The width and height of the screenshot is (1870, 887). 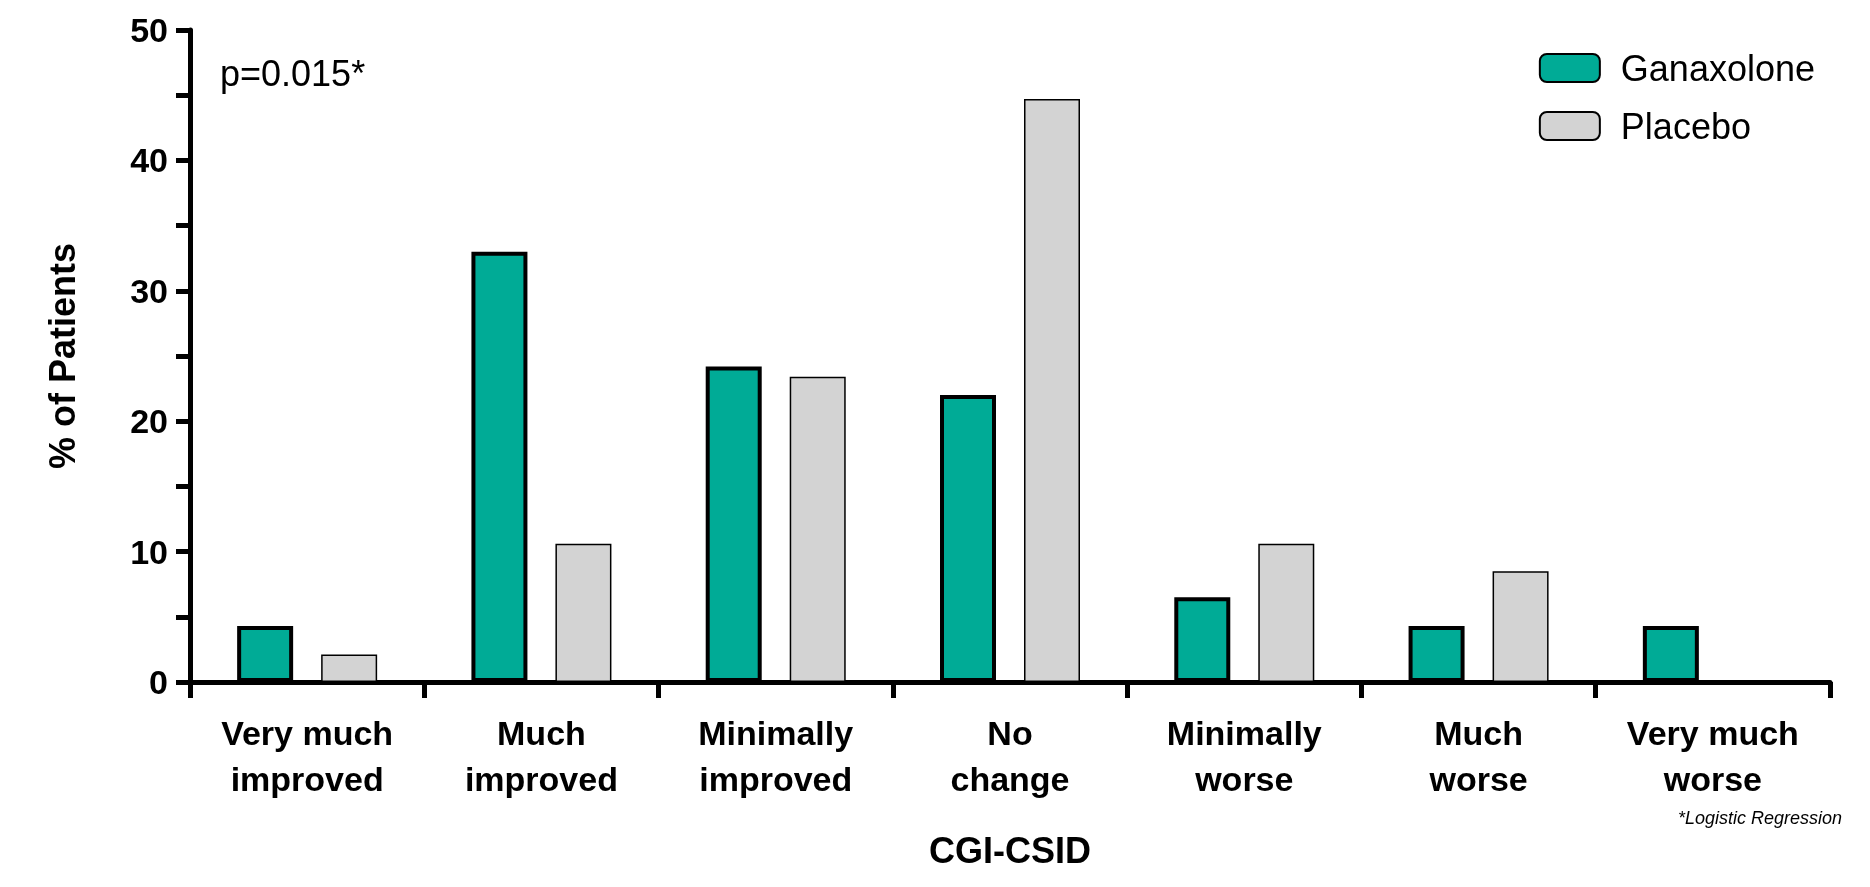 I want to click on x-tick-label: Minimally worse, so click(x=1244, y=756).